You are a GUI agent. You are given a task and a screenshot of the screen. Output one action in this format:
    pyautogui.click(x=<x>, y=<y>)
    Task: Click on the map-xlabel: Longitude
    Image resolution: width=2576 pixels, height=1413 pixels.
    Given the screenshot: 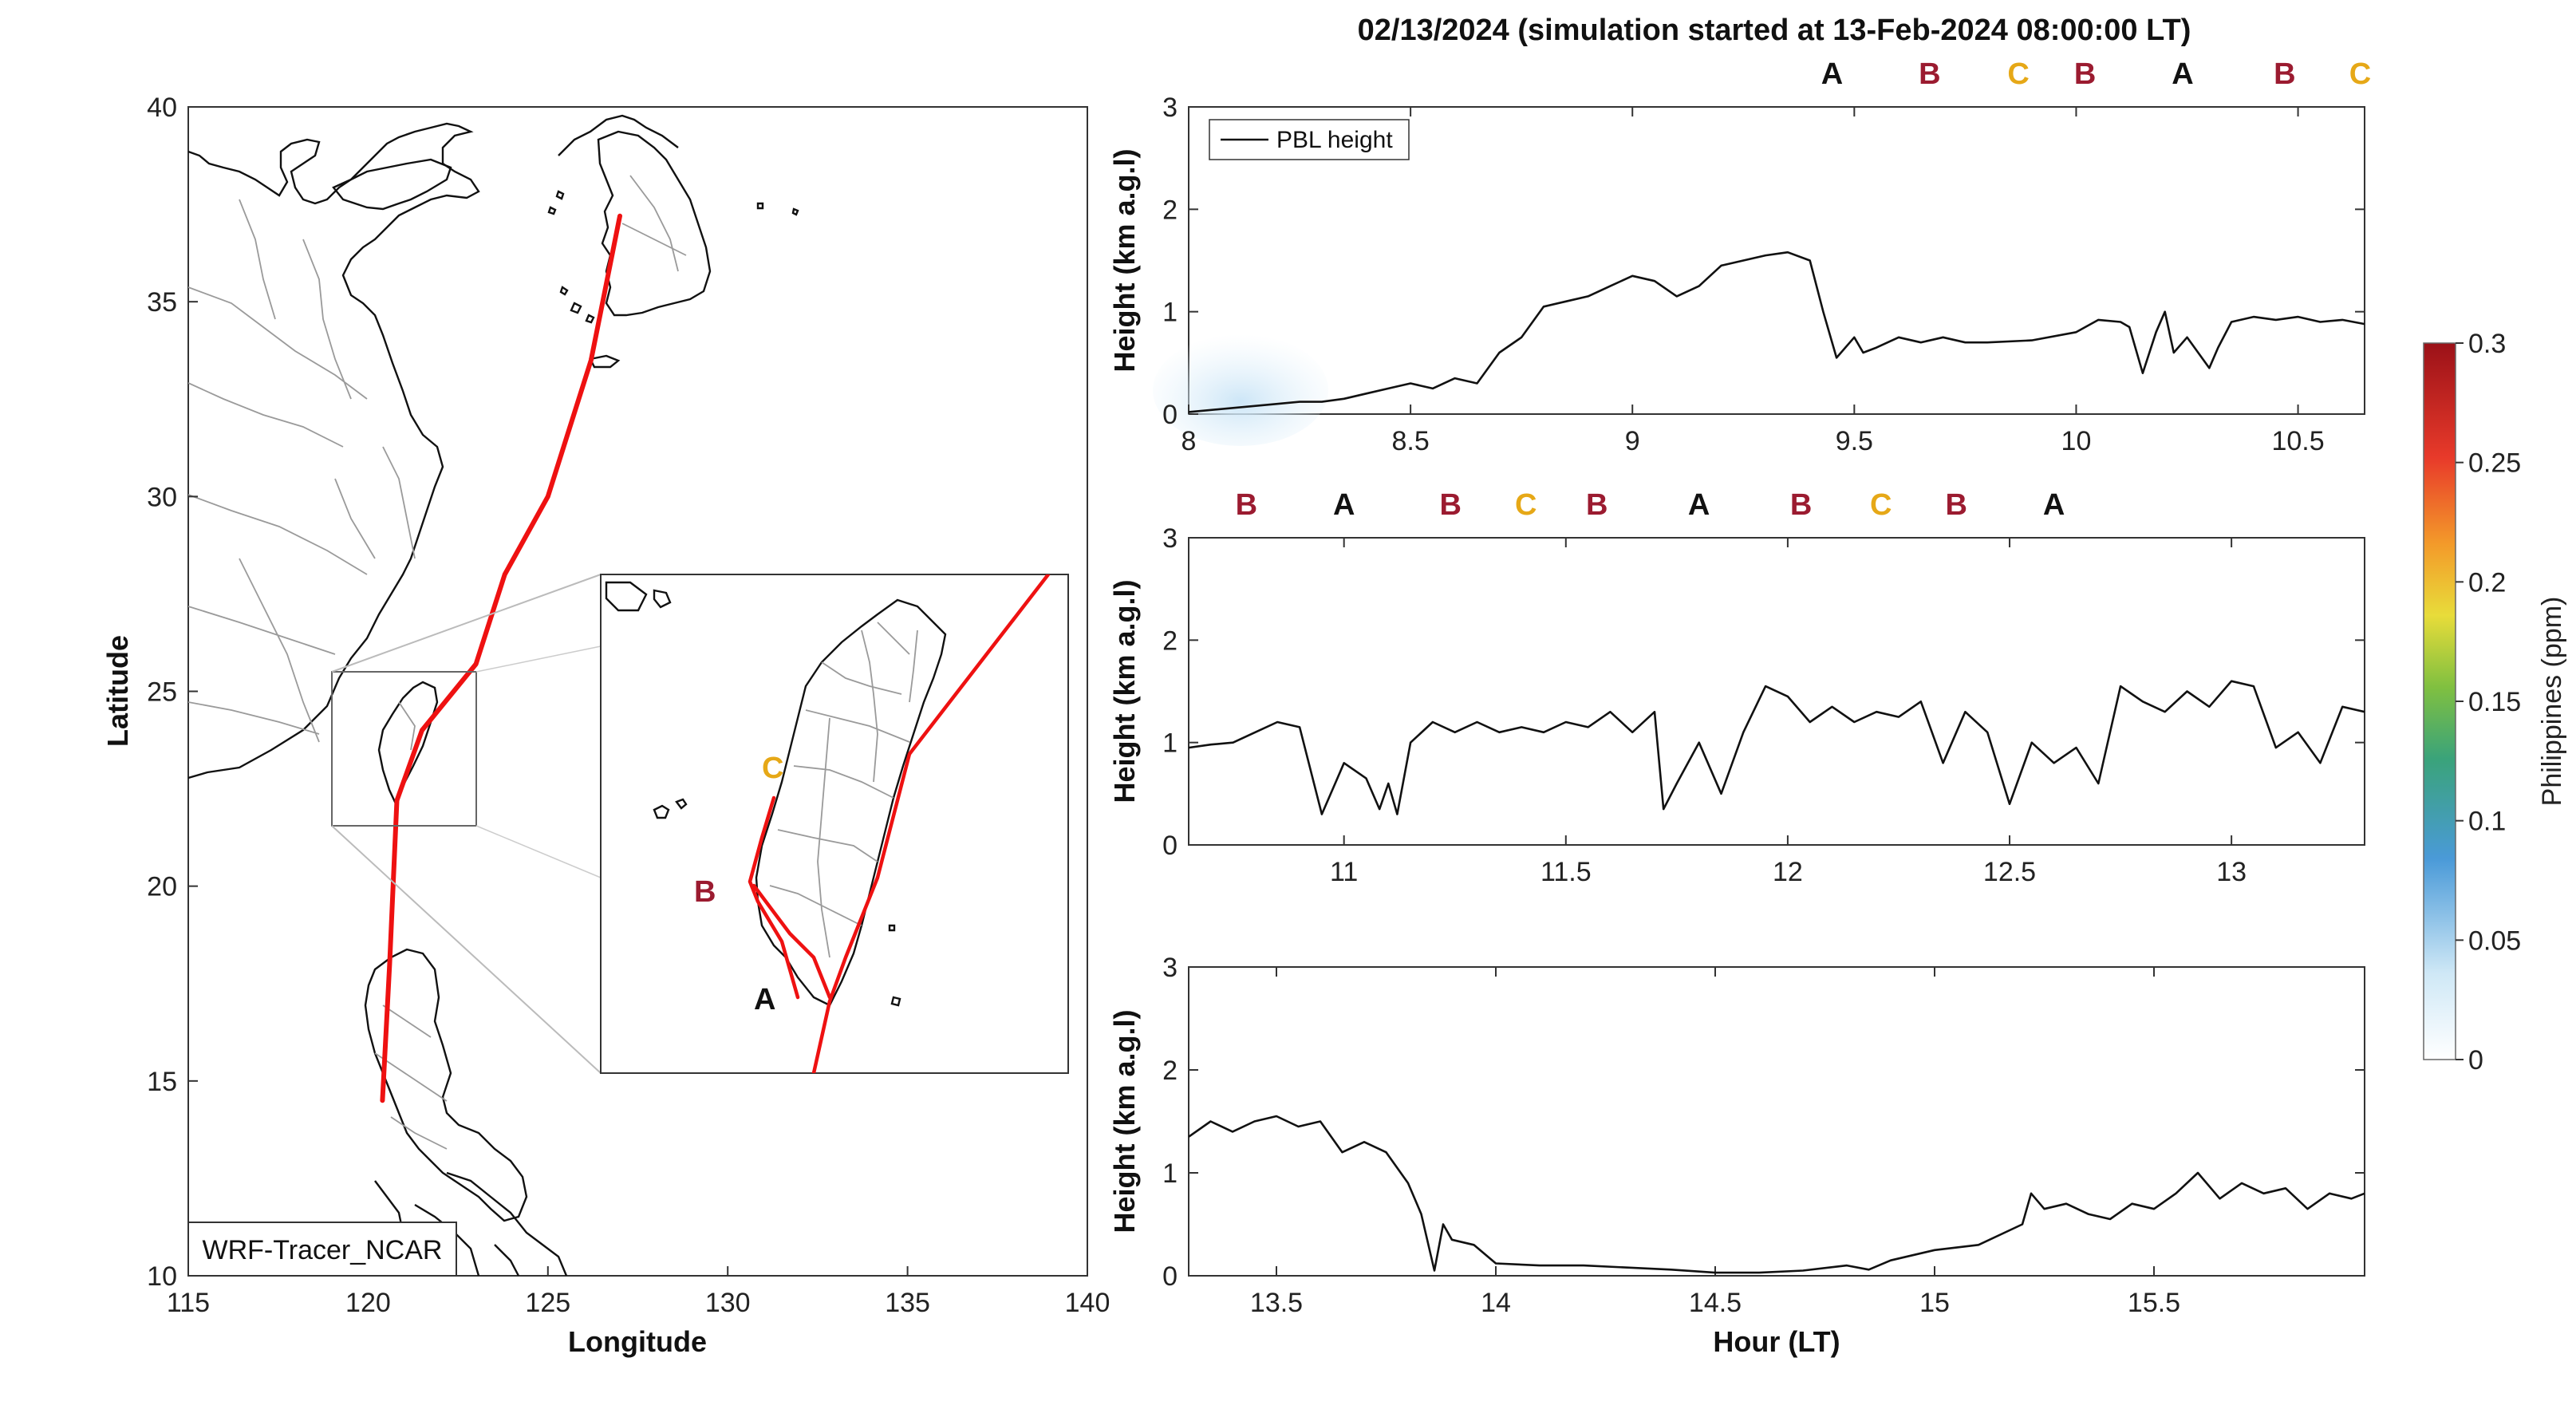 What is the action you would take?
    pyautogui.click(x=637, y=1341)
    